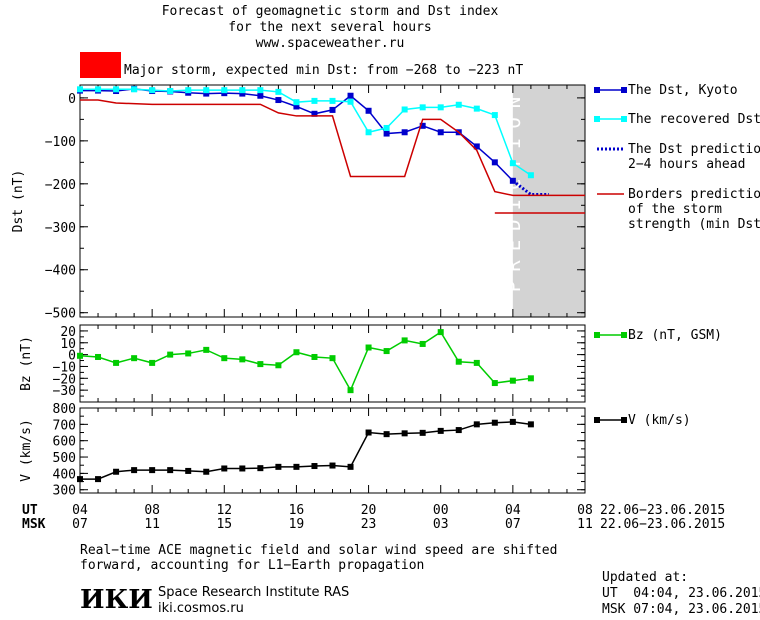 Image resolution: width=760 pixels, height=620 pixels. I want to click on x-tick-label-msk: 23, so click(369, 524).